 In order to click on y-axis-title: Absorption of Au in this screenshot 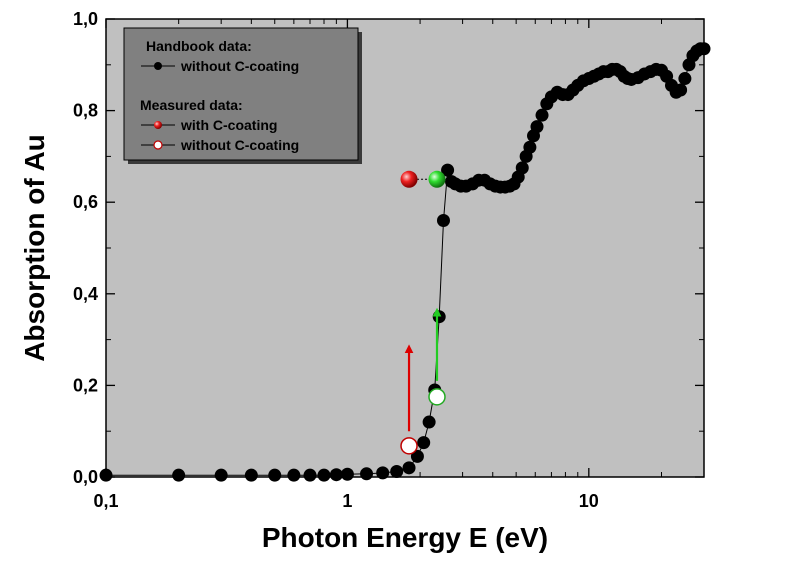, I will do `click(34, 248)`.